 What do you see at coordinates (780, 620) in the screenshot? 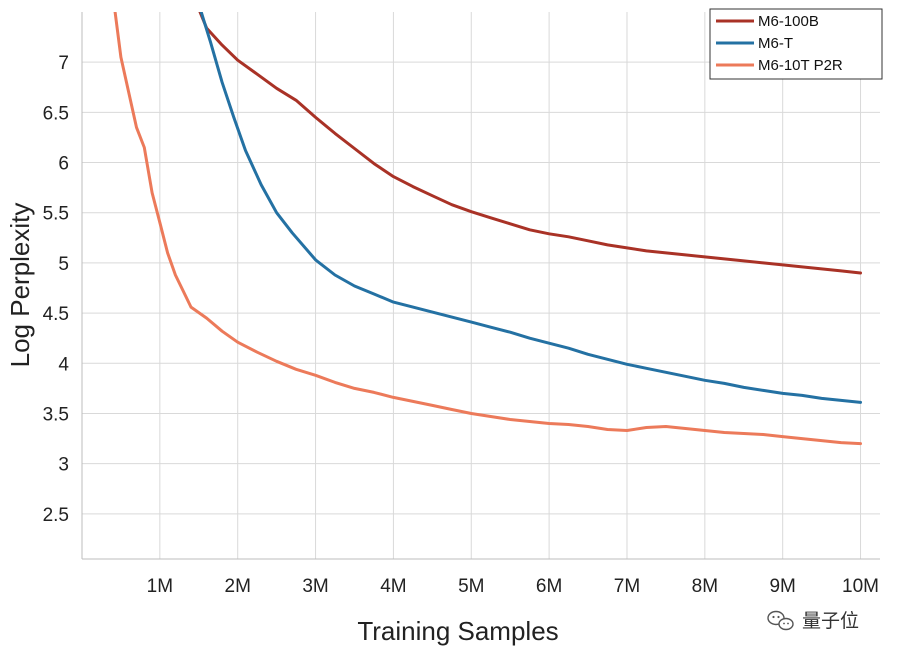
I see `wechat-icon` at bounding box center [780, 620].